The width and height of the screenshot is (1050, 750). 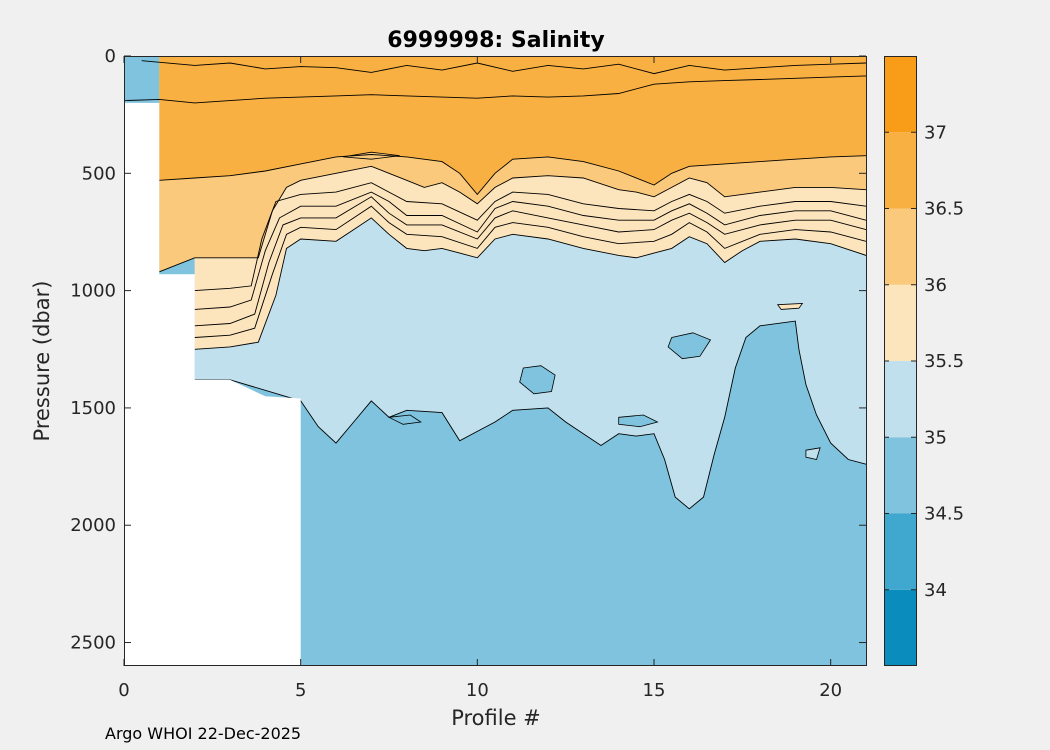 What do you see at coordinates (654, 690) in the screenshot?
I see `x-tick-label: 15` at bounding box center [654, 690].